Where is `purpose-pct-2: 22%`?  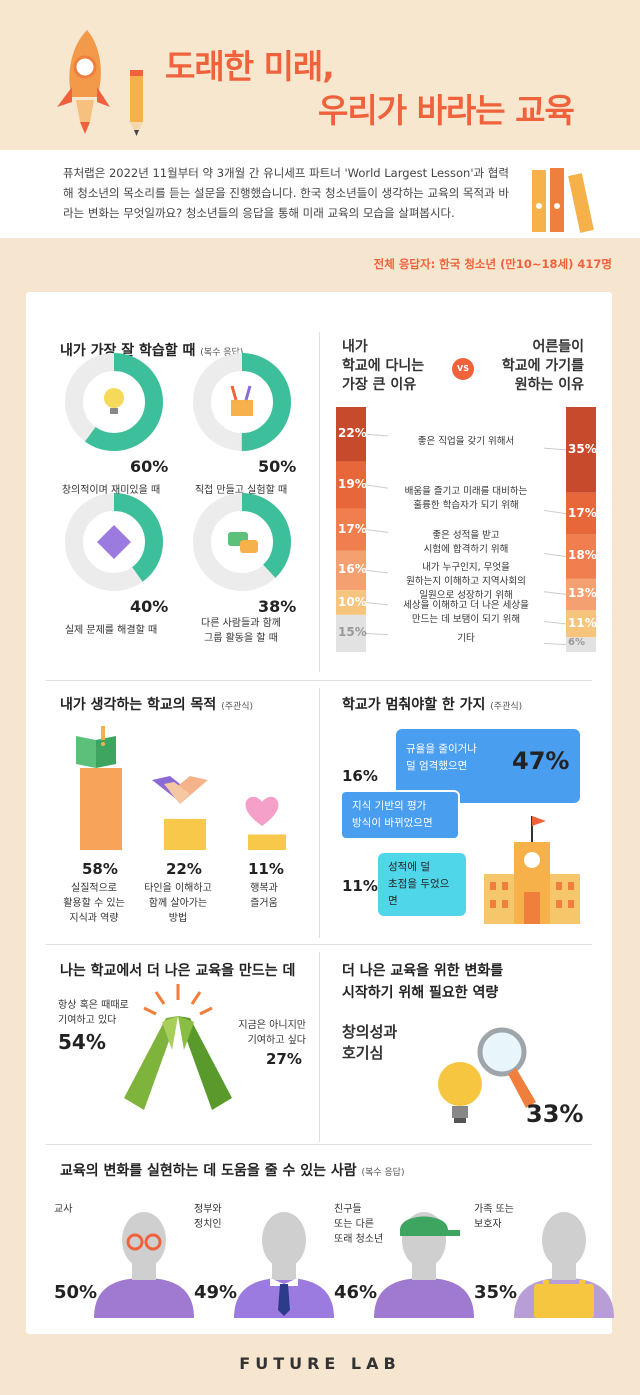 purpose-pct-2: 22% is located at coordinates (184, 869).